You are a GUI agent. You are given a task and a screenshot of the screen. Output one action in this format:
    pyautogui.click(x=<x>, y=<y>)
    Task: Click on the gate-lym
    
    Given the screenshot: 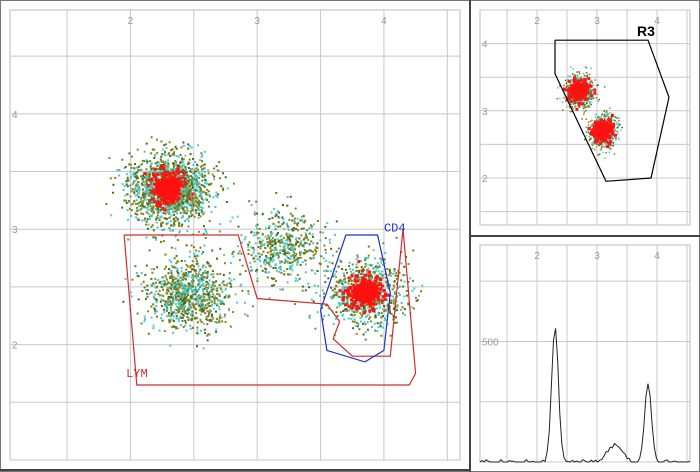 What is the action you would take?
    pyautogui.click(x=270, y=307)
    